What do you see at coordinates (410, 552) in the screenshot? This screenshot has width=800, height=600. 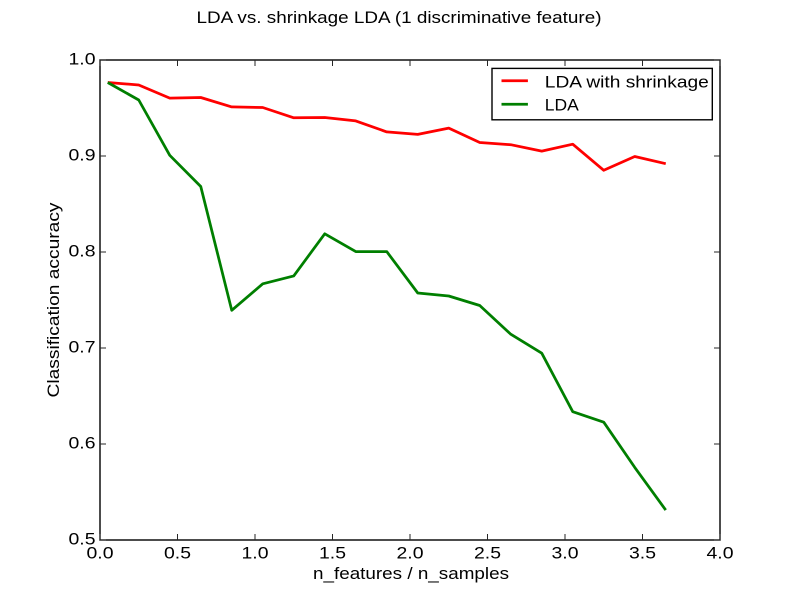 I see `svg-text: 2.0` at bounding box center [410, 552].